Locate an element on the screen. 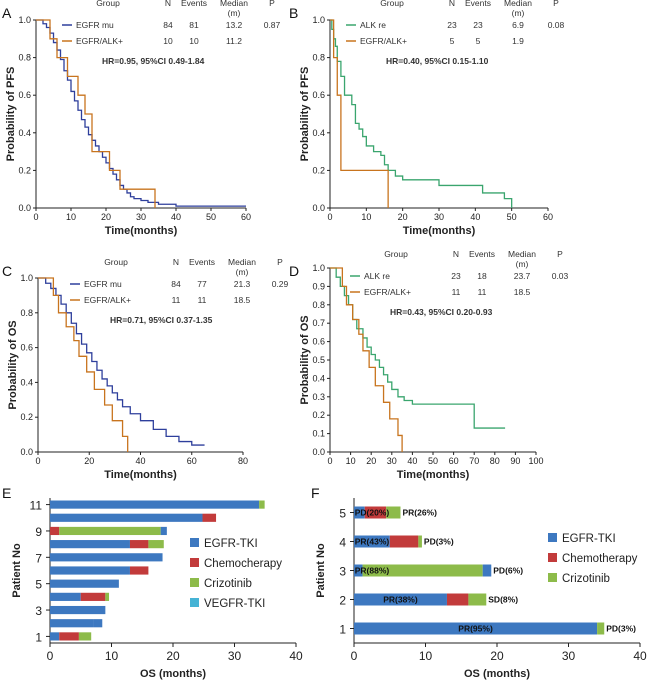  x-tick-label: 50 is located at coordinates (433, 461).